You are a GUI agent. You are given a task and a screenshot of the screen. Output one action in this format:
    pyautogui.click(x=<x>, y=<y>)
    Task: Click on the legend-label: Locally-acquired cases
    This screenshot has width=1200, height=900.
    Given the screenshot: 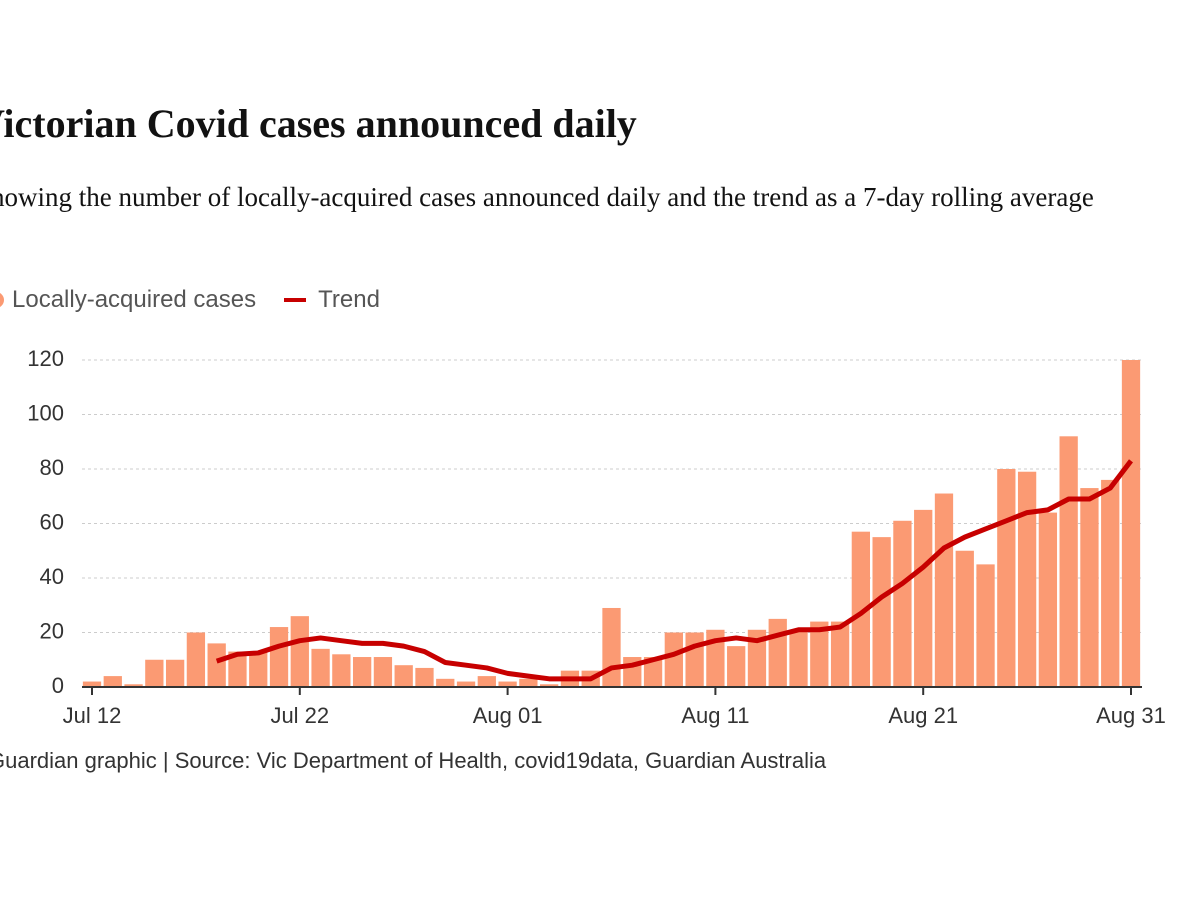 What is the action you would take?
    pyautogui.click(x=134, y=299)
    